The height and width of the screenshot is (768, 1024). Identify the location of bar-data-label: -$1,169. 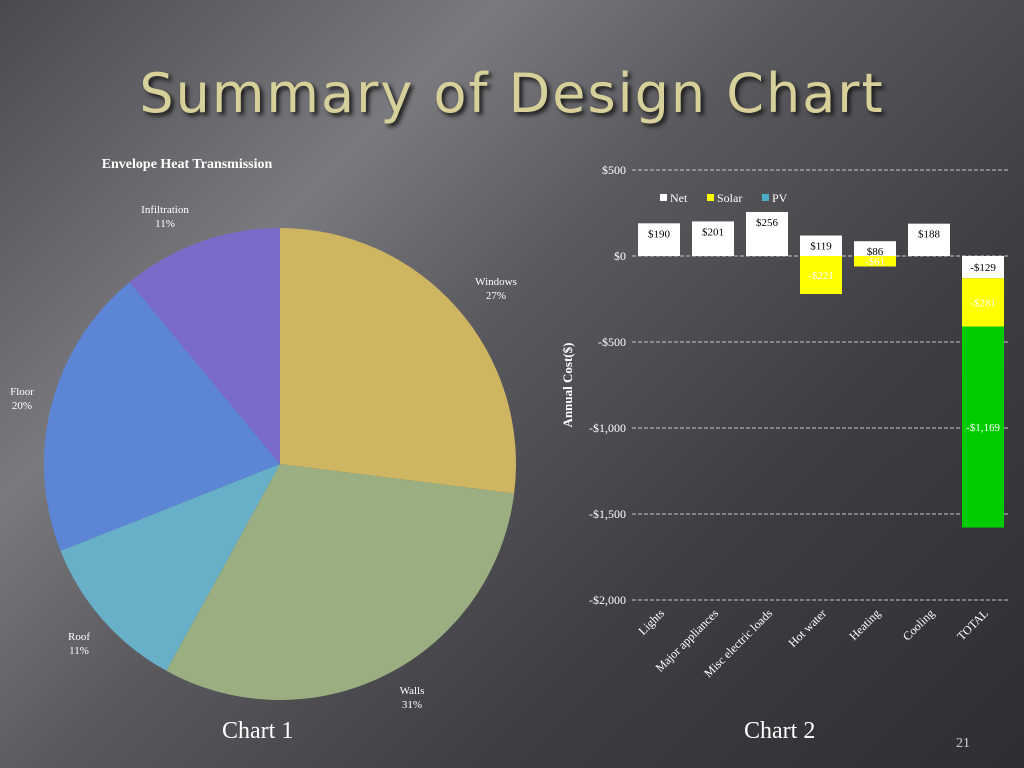
(983, 428).